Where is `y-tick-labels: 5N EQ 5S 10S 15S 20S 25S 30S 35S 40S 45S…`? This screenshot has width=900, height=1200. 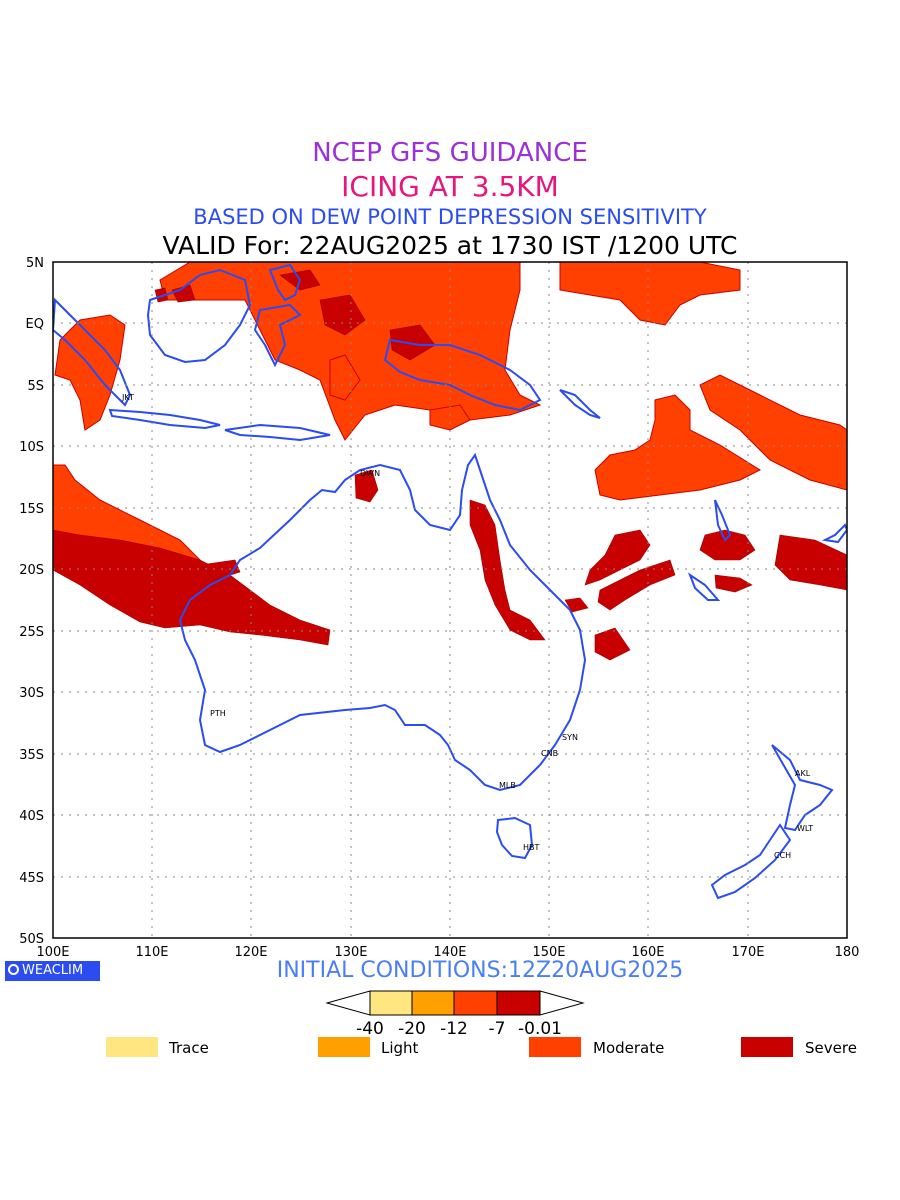
y-tick-labels: 5N EQ 5S 10S 15S 20S 25S 30S 35S 40S 45S… is located at coordinates (31, 601).